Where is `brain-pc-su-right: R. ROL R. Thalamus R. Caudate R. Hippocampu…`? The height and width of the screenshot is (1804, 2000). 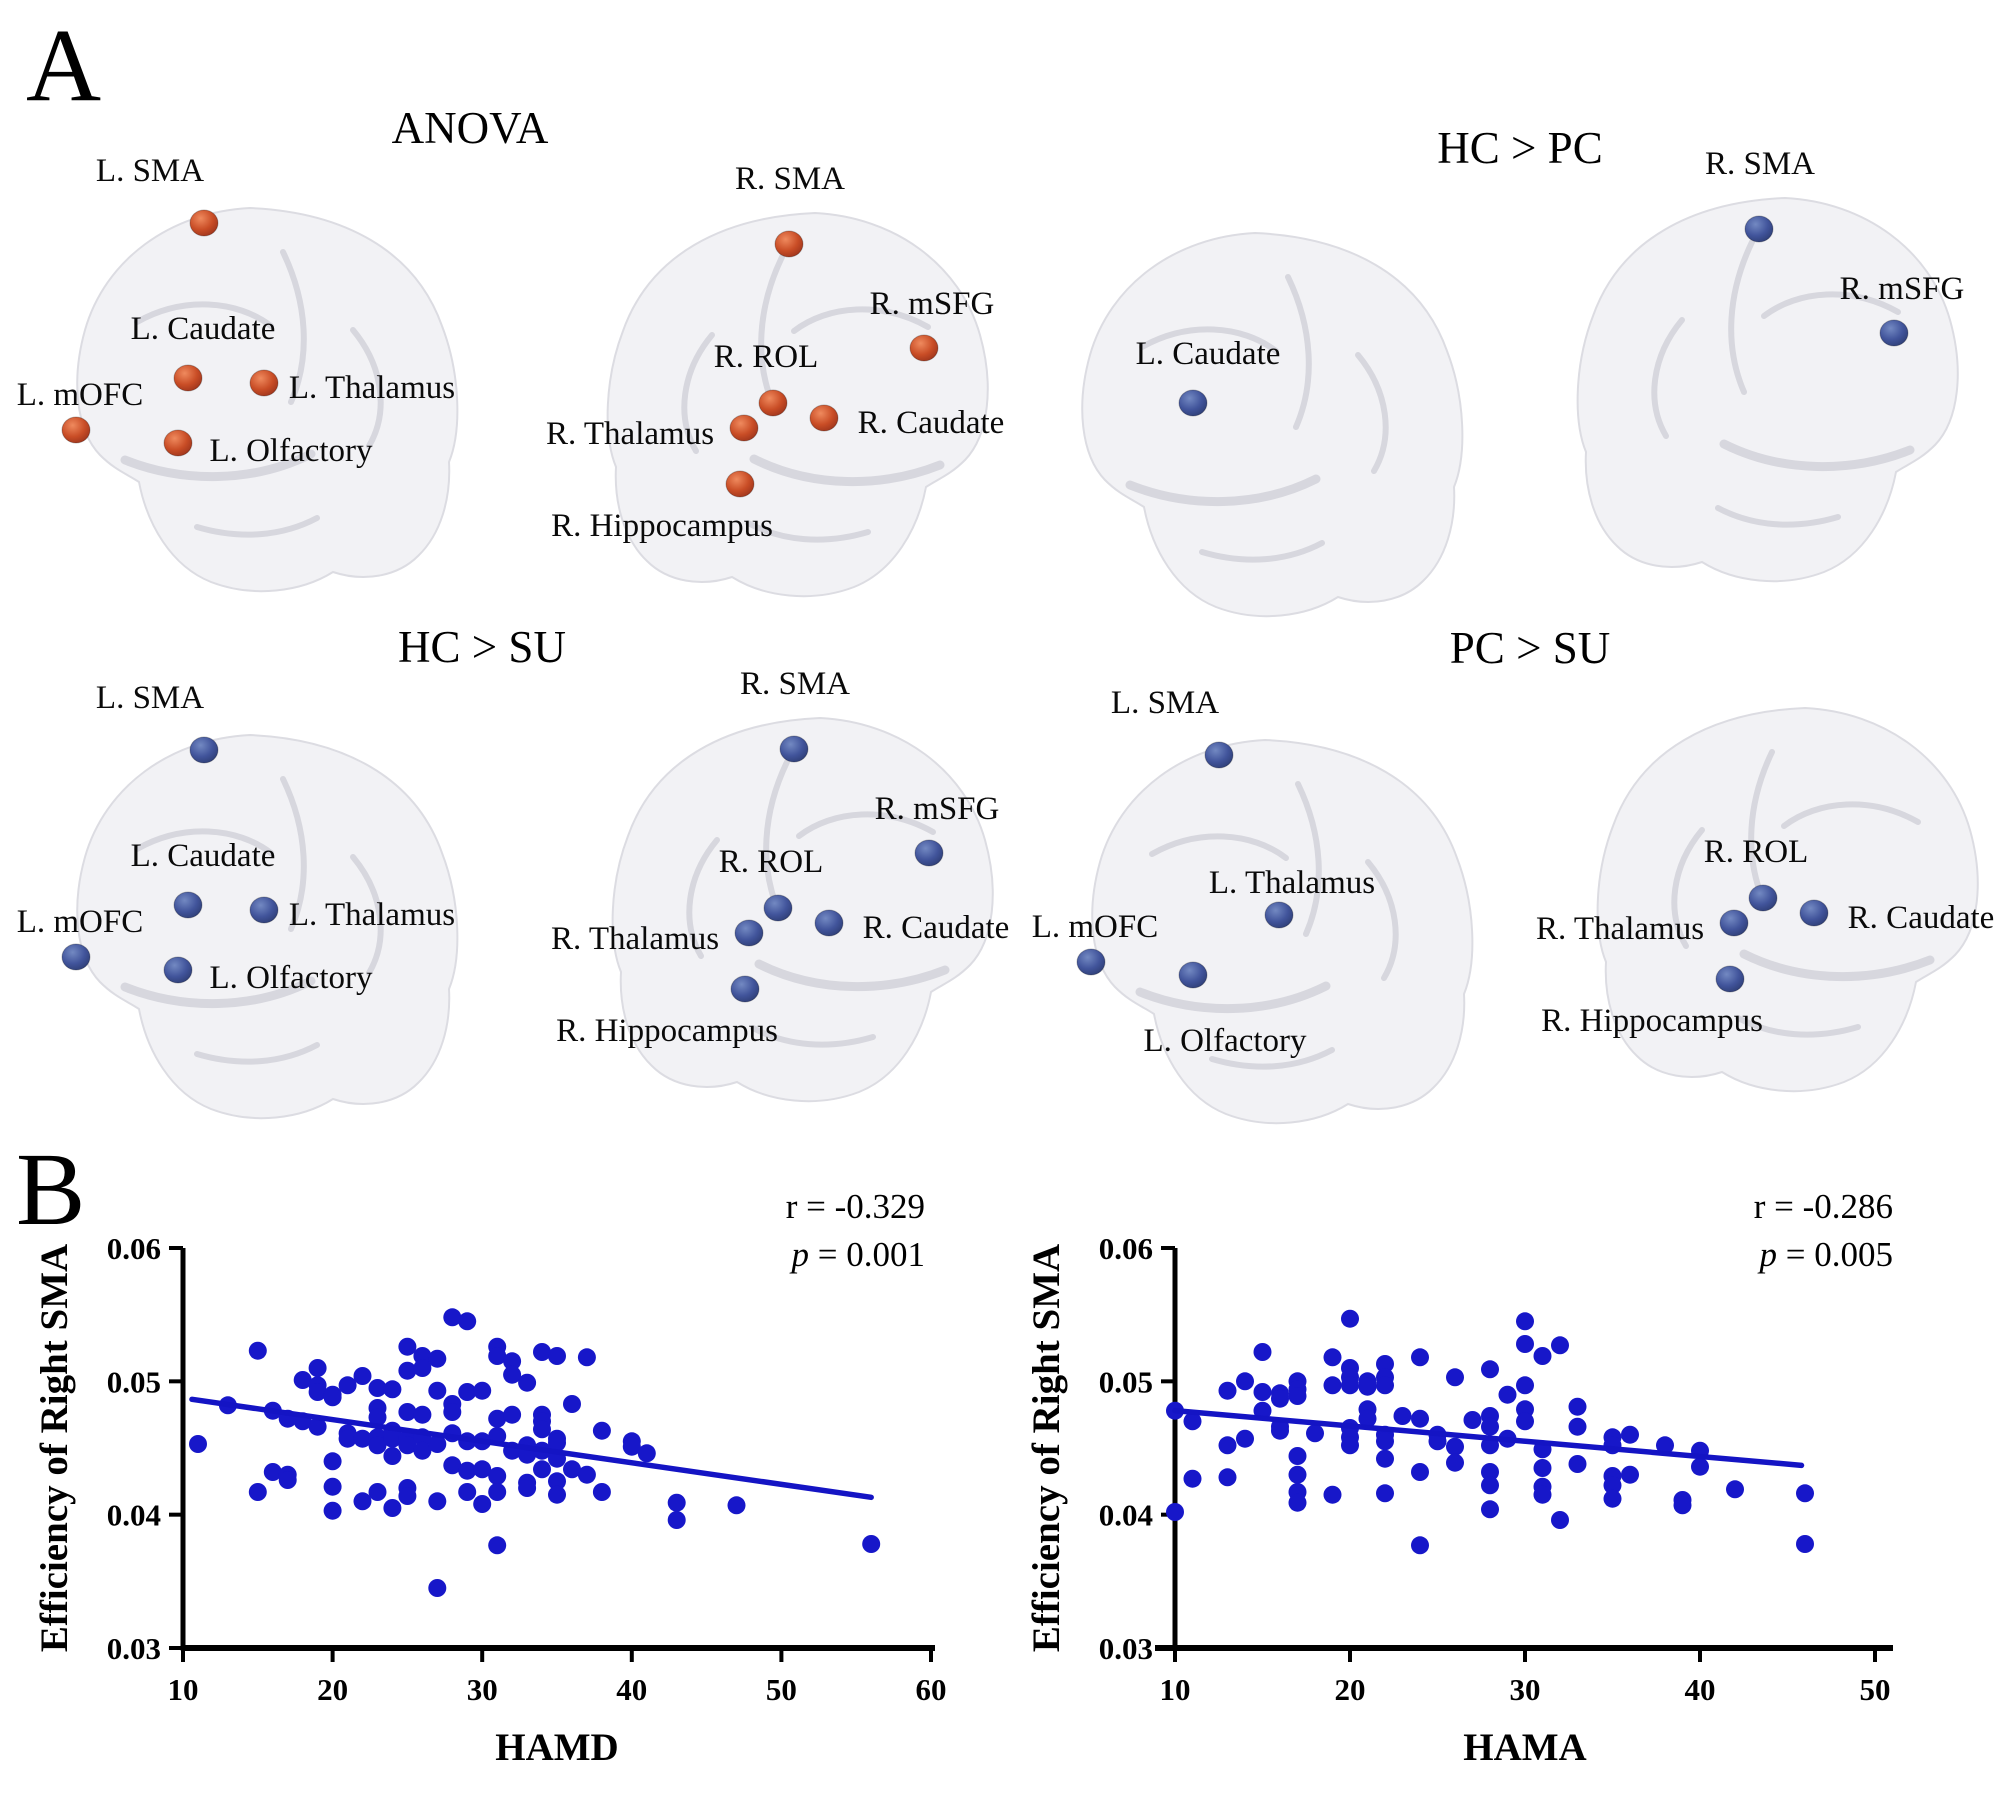 brain-pc-su-right: R. ROL R. Thalamus R. Caudate R. Hippocampu… is located at coordinates (1765, 899).